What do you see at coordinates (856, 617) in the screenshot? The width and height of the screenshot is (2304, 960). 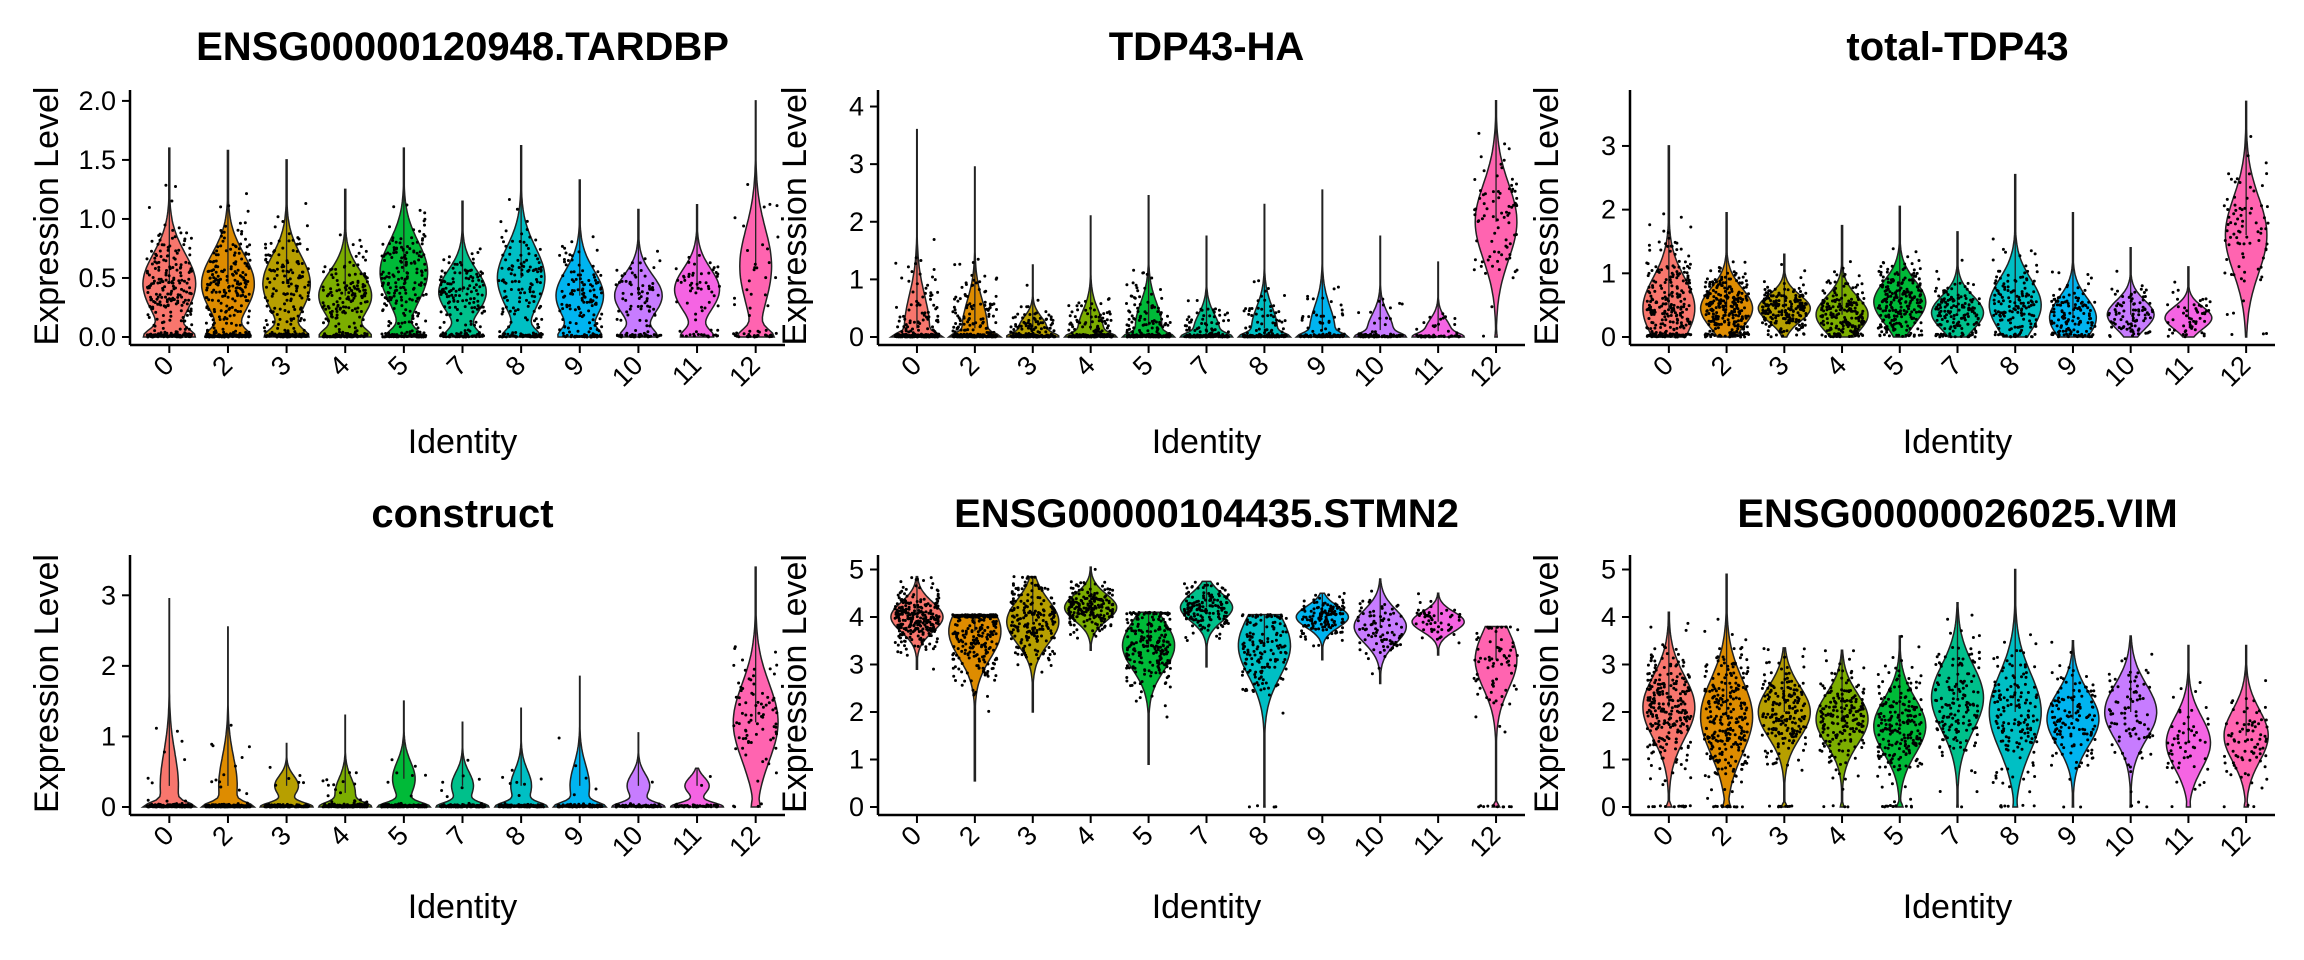 I see `y-tick-label: 4` at bounding box center [856, 617].